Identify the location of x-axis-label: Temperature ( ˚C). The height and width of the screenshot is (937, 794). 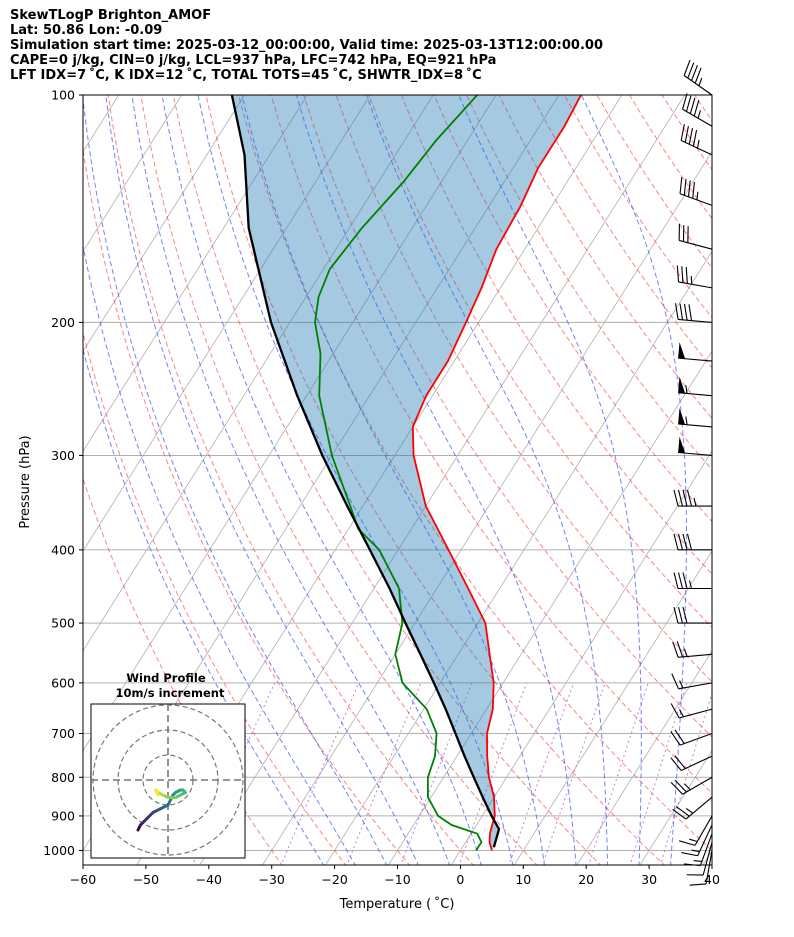
(397, 904).